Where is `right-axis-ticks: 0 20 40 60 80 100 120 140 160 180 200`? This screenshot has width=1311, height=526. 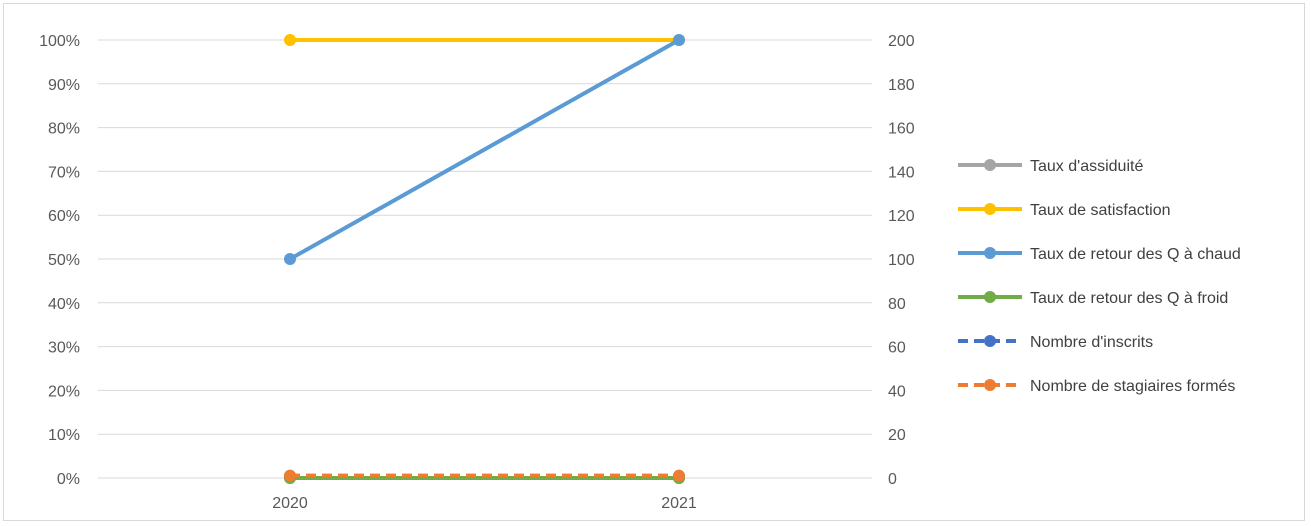 right-axis-ticks: 0 20 40 60 80 100 120 140 160 180 200 is located at coordinates (901, 260).